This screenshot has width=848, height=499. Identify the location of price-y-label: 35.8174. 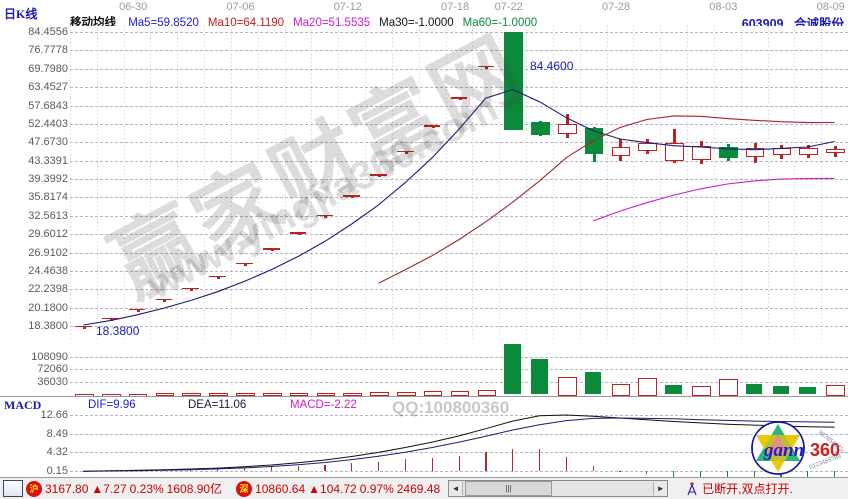
(48, 197).